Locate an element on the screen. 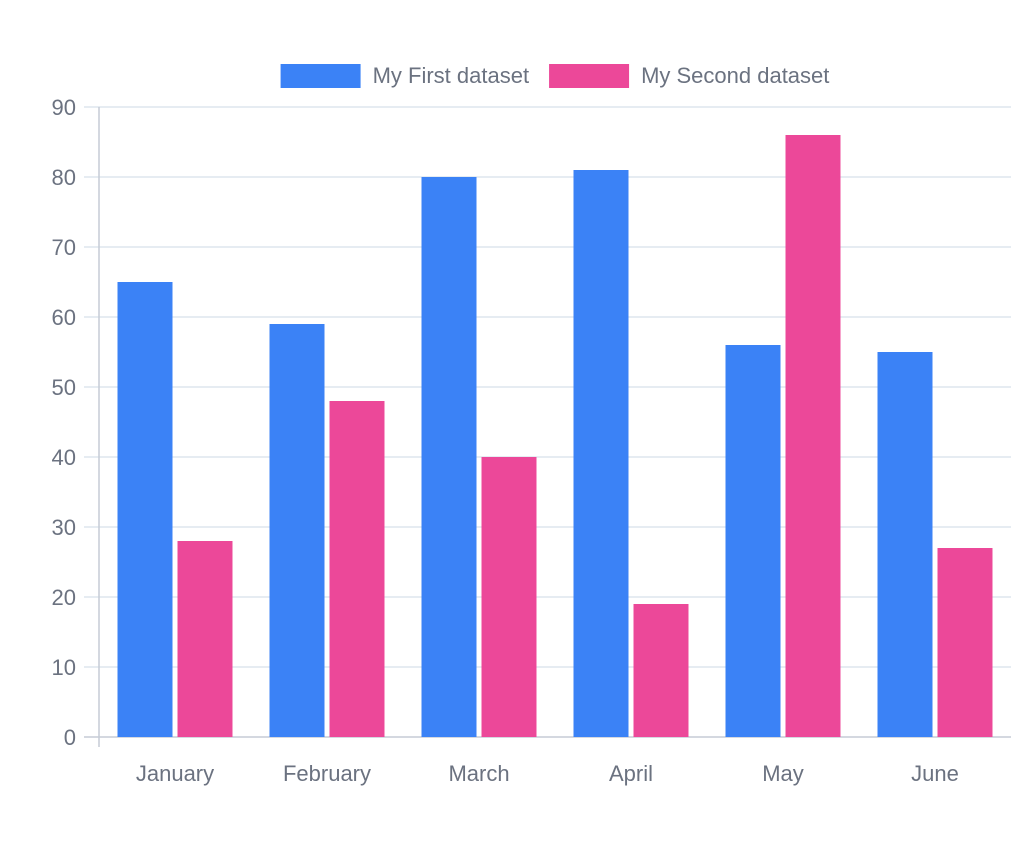 The width and height of the screenshot is (1011, 847). legend-label: My First dataset is located at coordinates (451, 75).